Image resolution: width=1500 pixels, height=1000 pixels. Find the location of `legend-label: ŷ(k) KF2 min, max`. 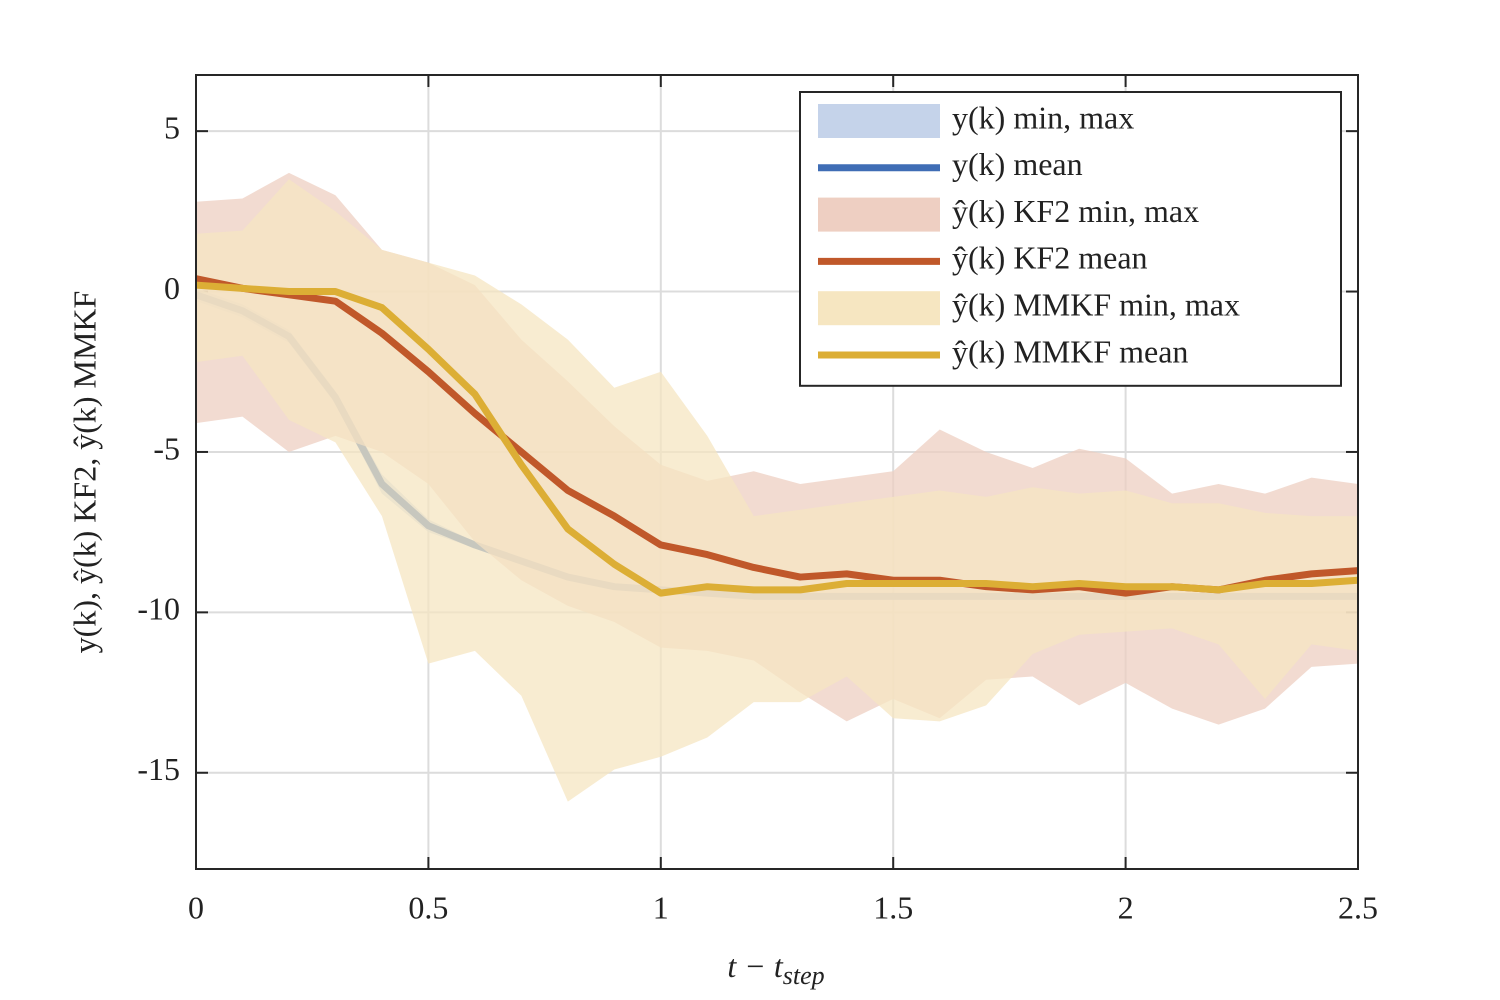

legend-label: ŷ(k) KF2 min, max is located at coordinates (1075, 211).